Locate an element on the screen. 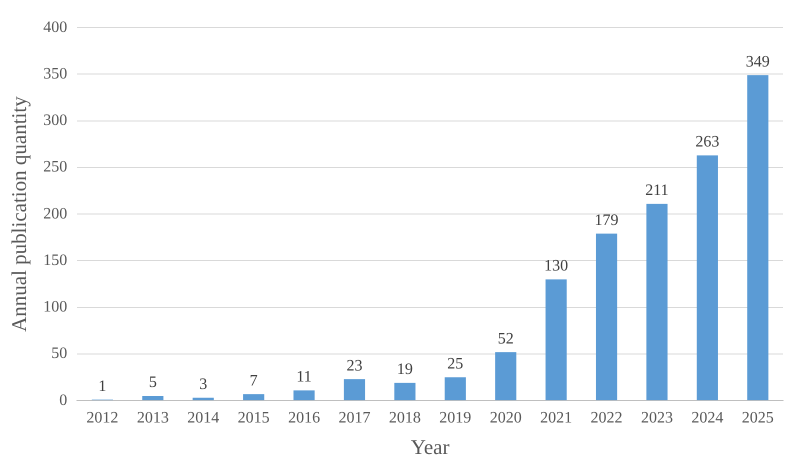 The image size is (797, 469). x-tick-label: 2019 is located at coordinates (455, 417).